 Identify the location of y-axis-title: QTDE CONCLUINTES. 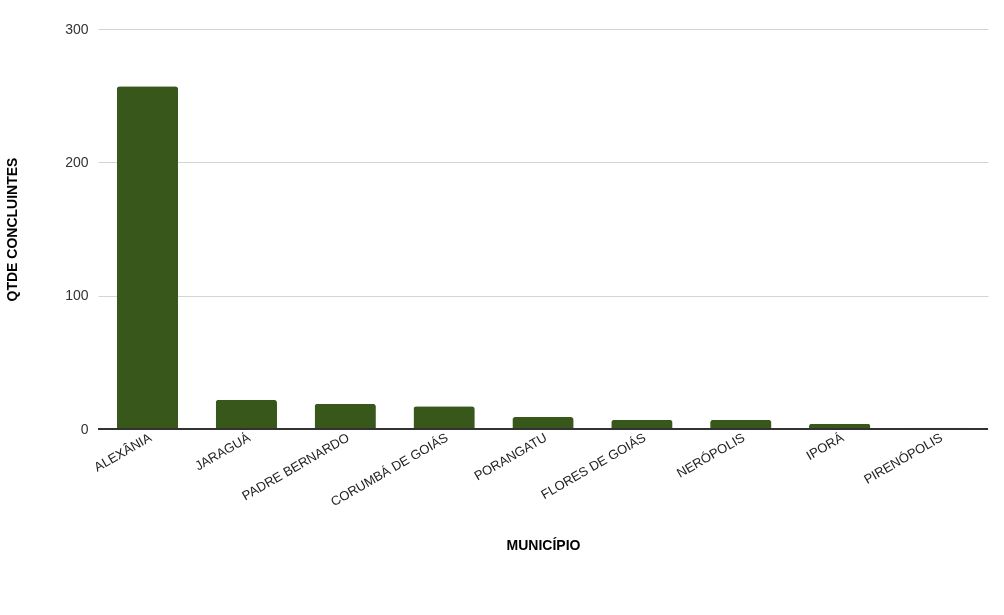
(12, 229).